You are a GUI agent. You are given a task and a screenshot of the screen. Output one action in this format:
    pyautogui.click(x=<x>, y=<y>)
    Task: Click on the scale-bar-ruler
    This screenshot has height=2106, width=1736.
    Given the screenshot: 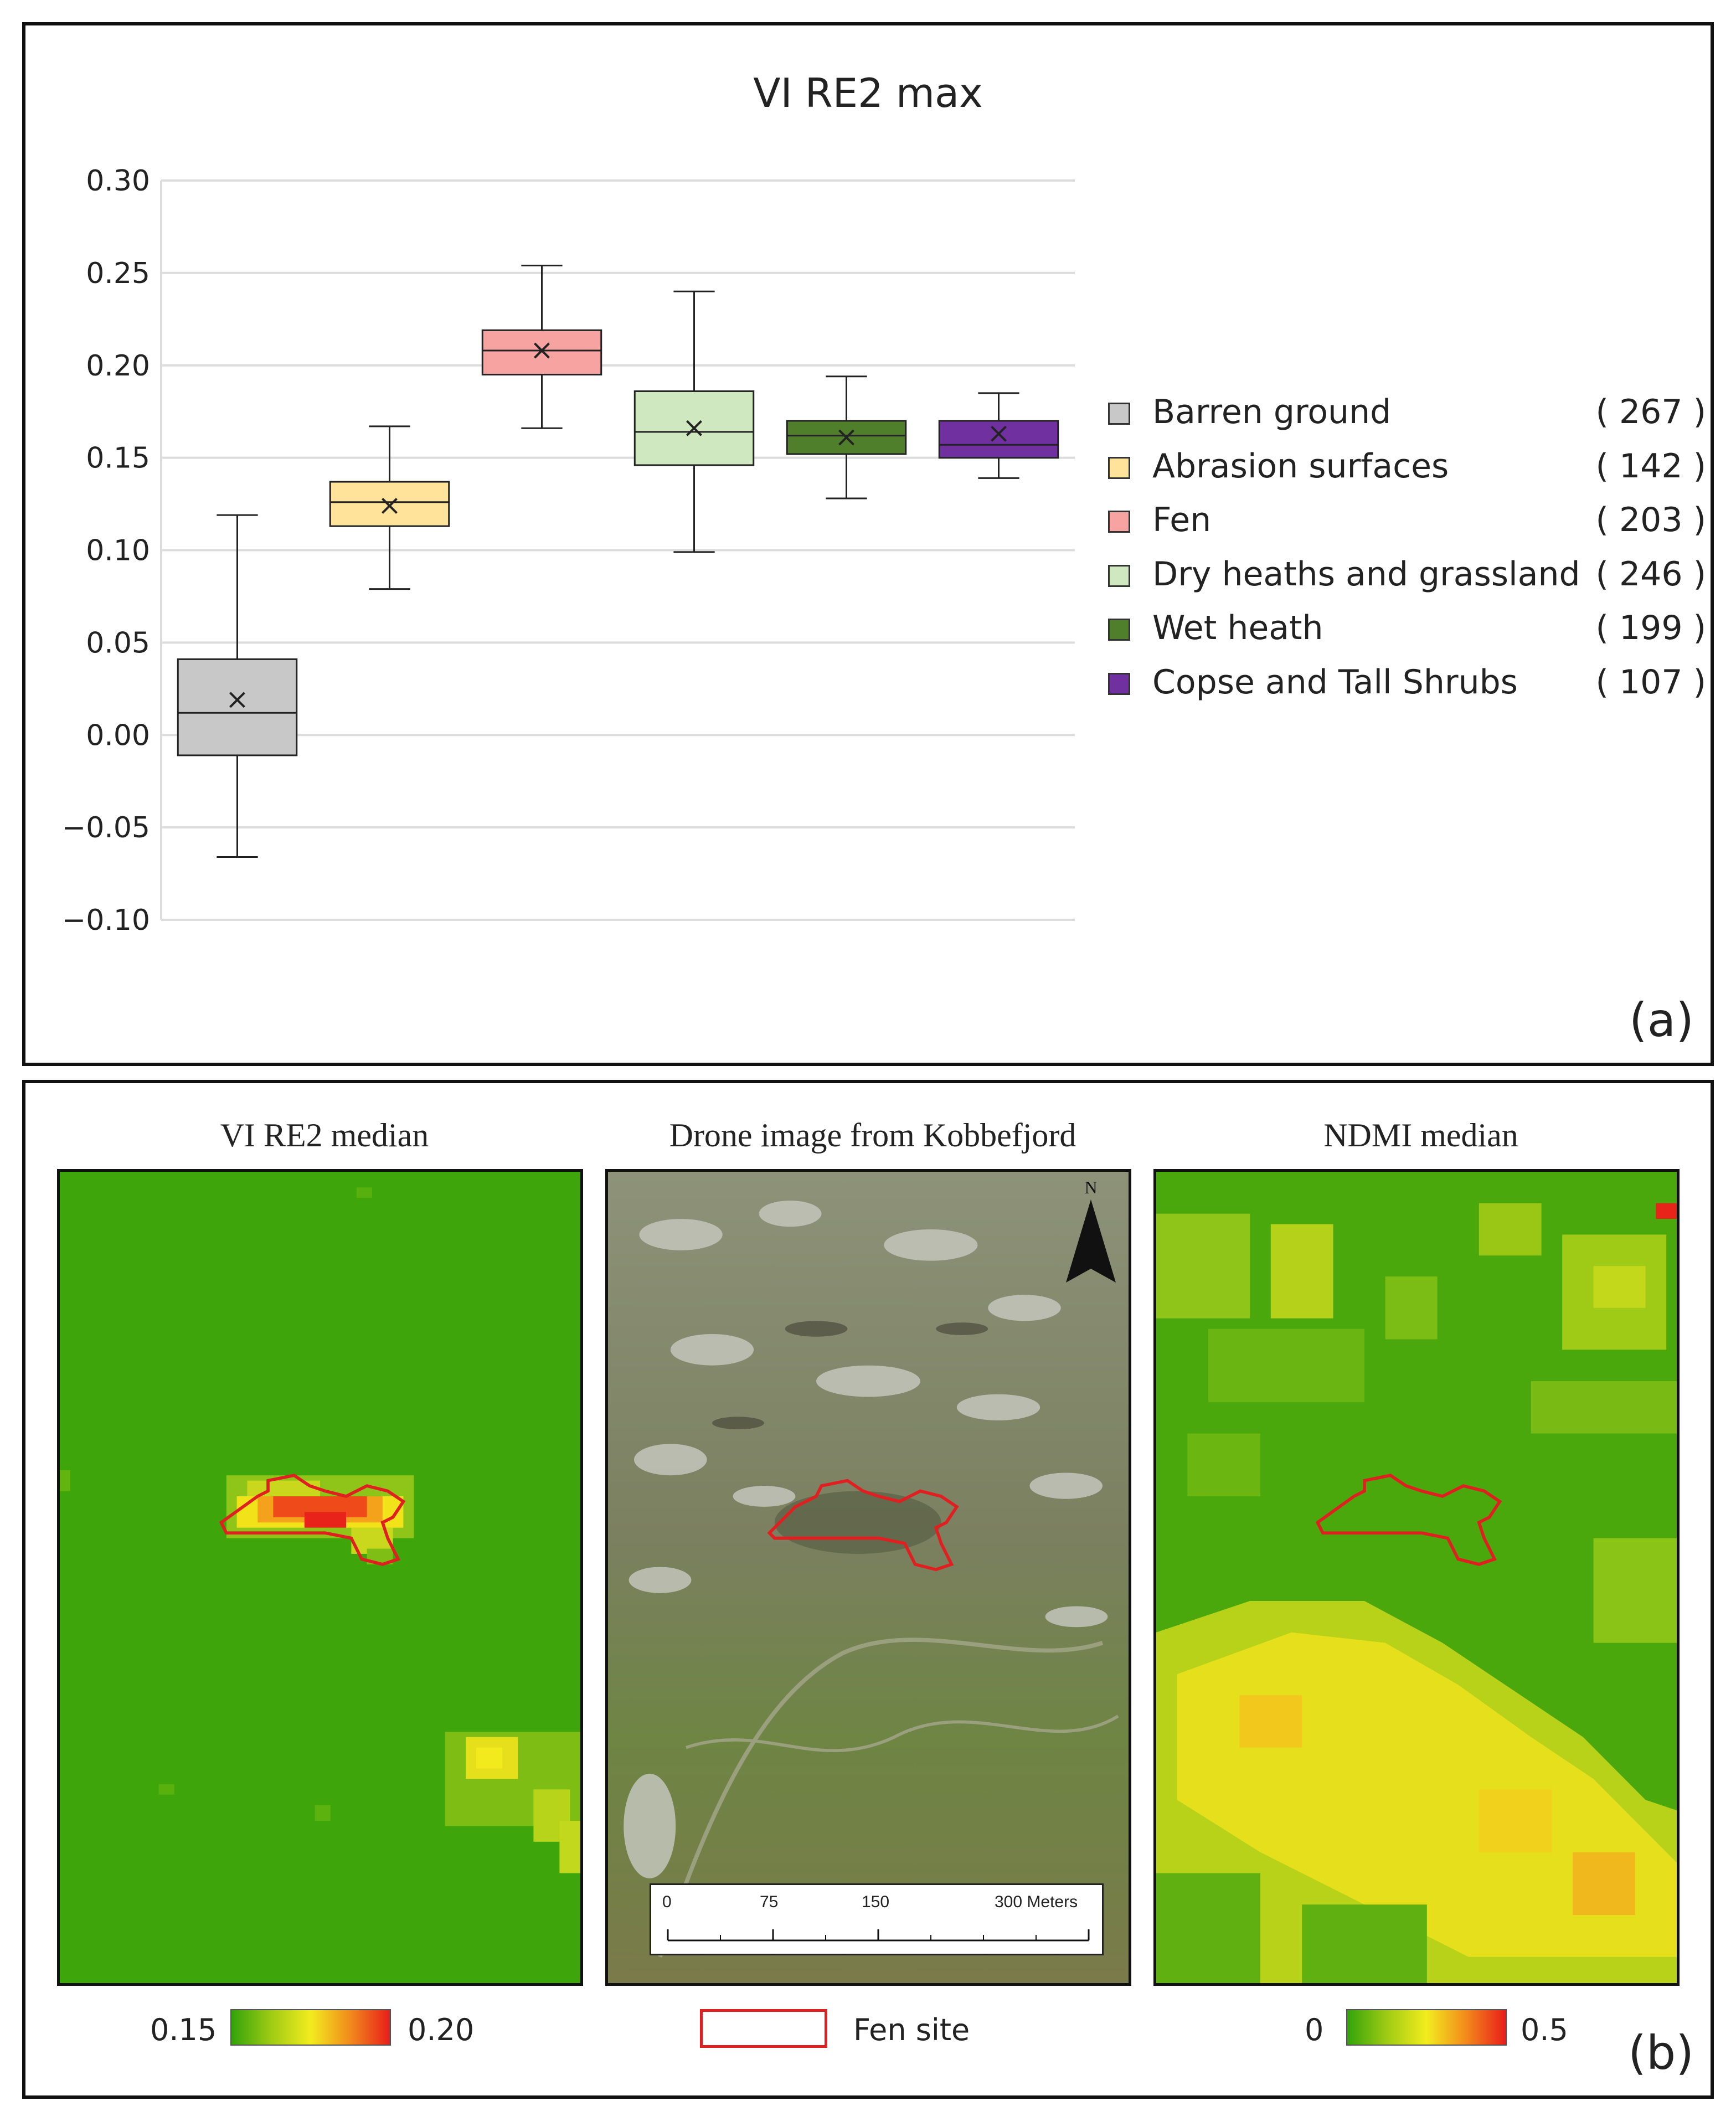 What is the action you would take?
    pyautogui.click(x=878, y=1935)
    